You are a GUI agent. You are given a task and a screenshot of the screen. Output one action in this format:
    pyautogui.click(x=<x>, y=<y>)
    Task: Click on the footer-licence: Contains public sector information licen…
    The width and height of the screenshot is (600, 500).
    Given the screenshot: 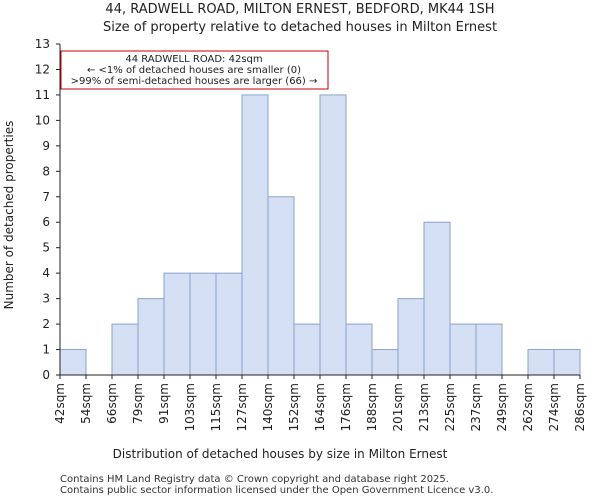 What is the action you would take?
    pyautogui.click(x=277, y=490)
    